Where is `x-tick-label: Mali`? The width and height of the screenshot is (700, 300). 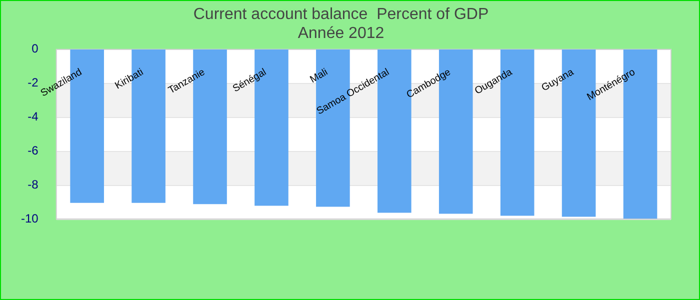
x-tick-label: Mali is located at coordinates (319, 76).